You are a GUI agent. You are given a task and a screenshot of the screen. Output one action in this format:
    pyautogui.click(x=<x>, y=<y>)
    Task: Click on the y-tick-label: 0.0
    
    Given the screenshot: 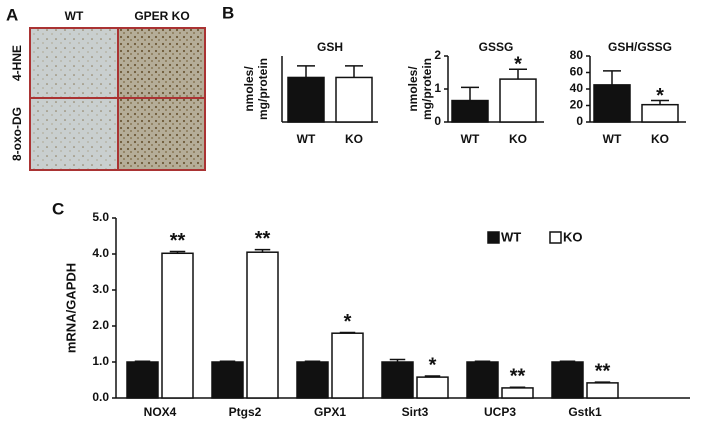 What is the action you would take?
    pyautogui.click(x=100, y=397)
    